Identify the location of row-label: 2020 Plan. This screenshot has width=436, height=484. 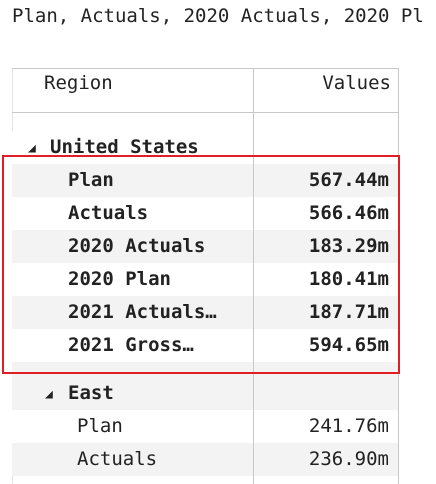
(119, 279).